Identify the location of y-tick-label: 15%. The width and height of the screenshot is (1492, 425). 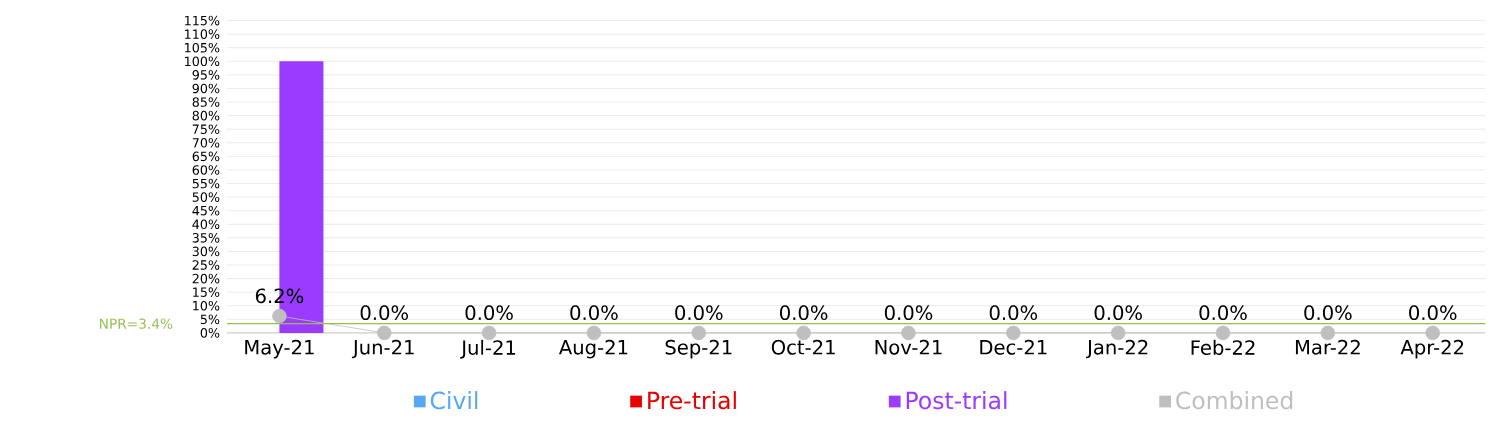
(206, 292).